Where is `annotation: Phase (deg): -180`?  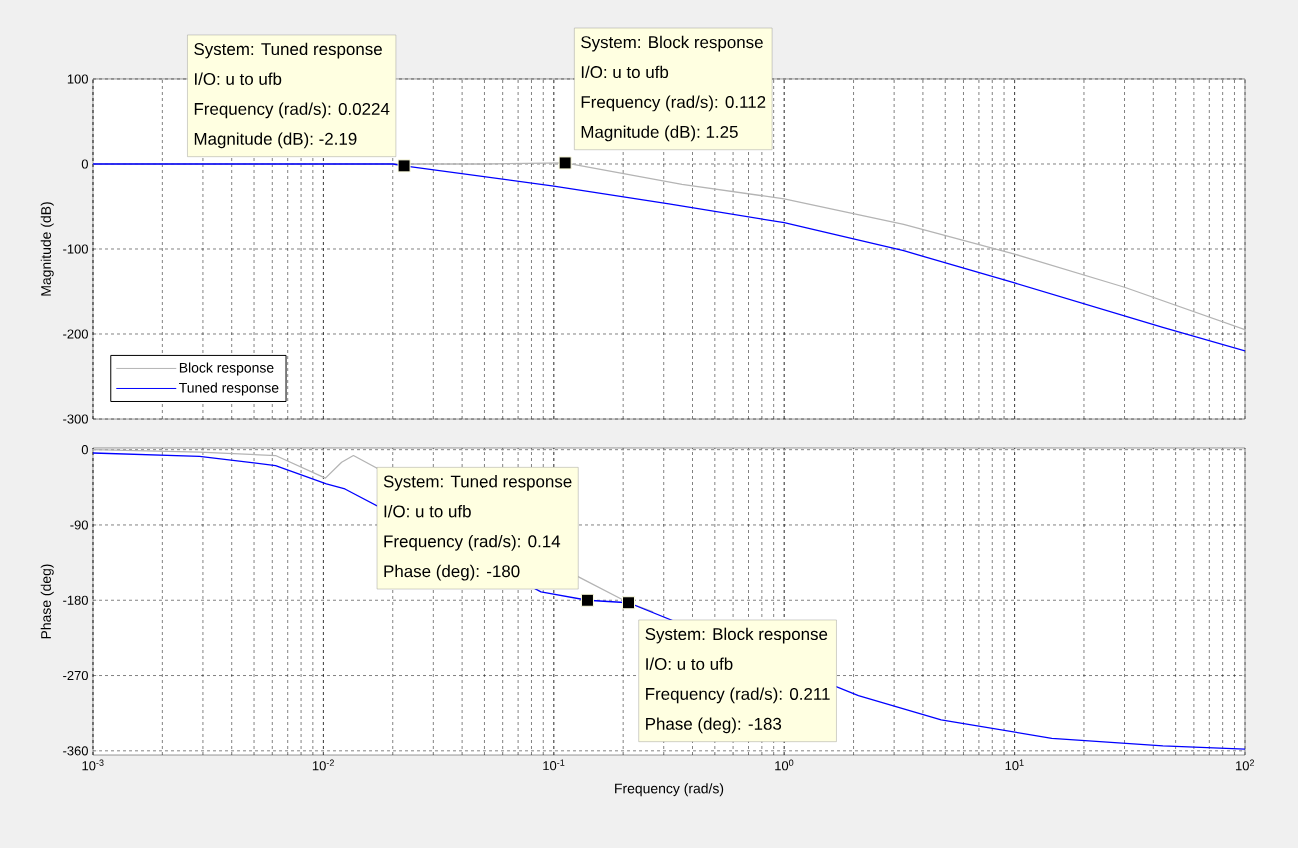 annotation: Phase (deg): -180 is located at coordinates (452, 572).